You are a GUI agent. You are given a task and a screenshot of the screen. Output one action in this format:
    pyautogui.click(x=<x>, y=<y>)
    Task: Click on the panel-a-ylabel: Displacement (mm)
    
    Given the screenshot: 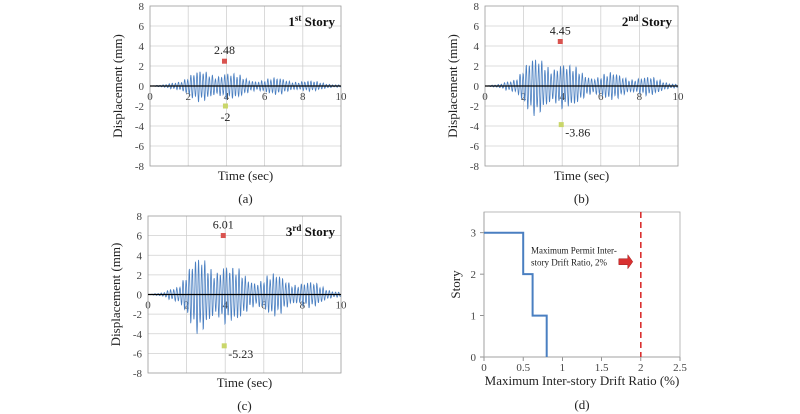 What is the action you would take?
    pyautogui.click(x=117, y=86)
    